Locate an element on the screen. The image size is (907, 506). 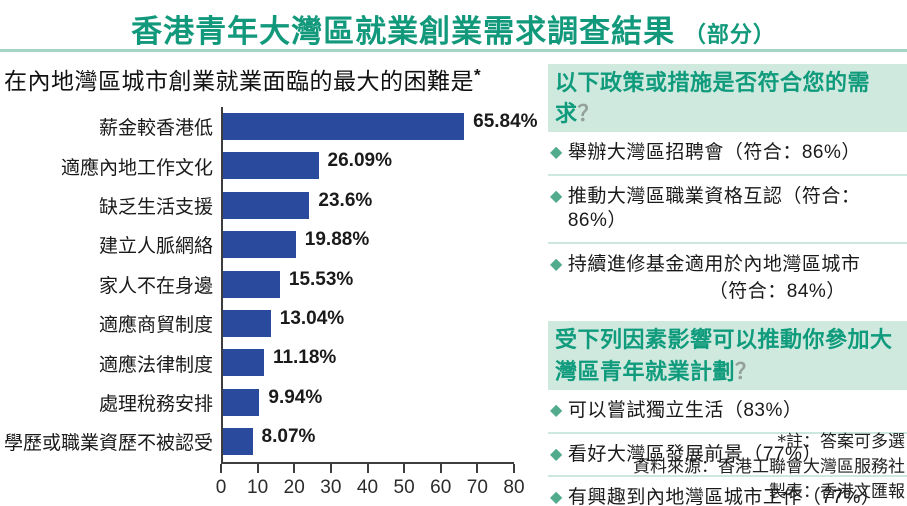
chart-row: 65.84% is located at coordinates (380, 126).